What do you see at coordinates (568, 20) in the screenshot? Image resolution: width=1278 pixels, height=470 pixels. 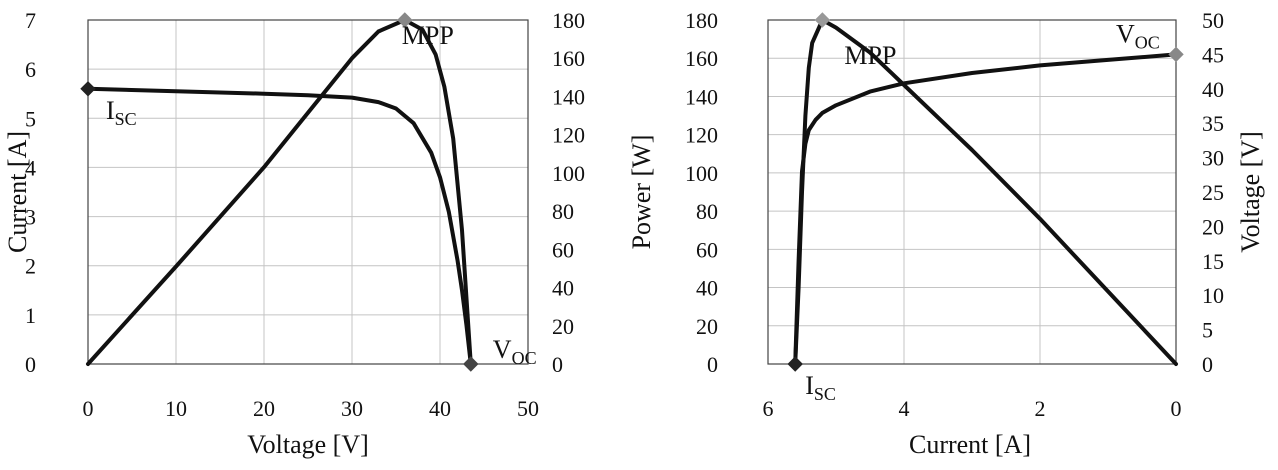 I see `y-right-tick-label: 180` at bounding box center [568, 20].